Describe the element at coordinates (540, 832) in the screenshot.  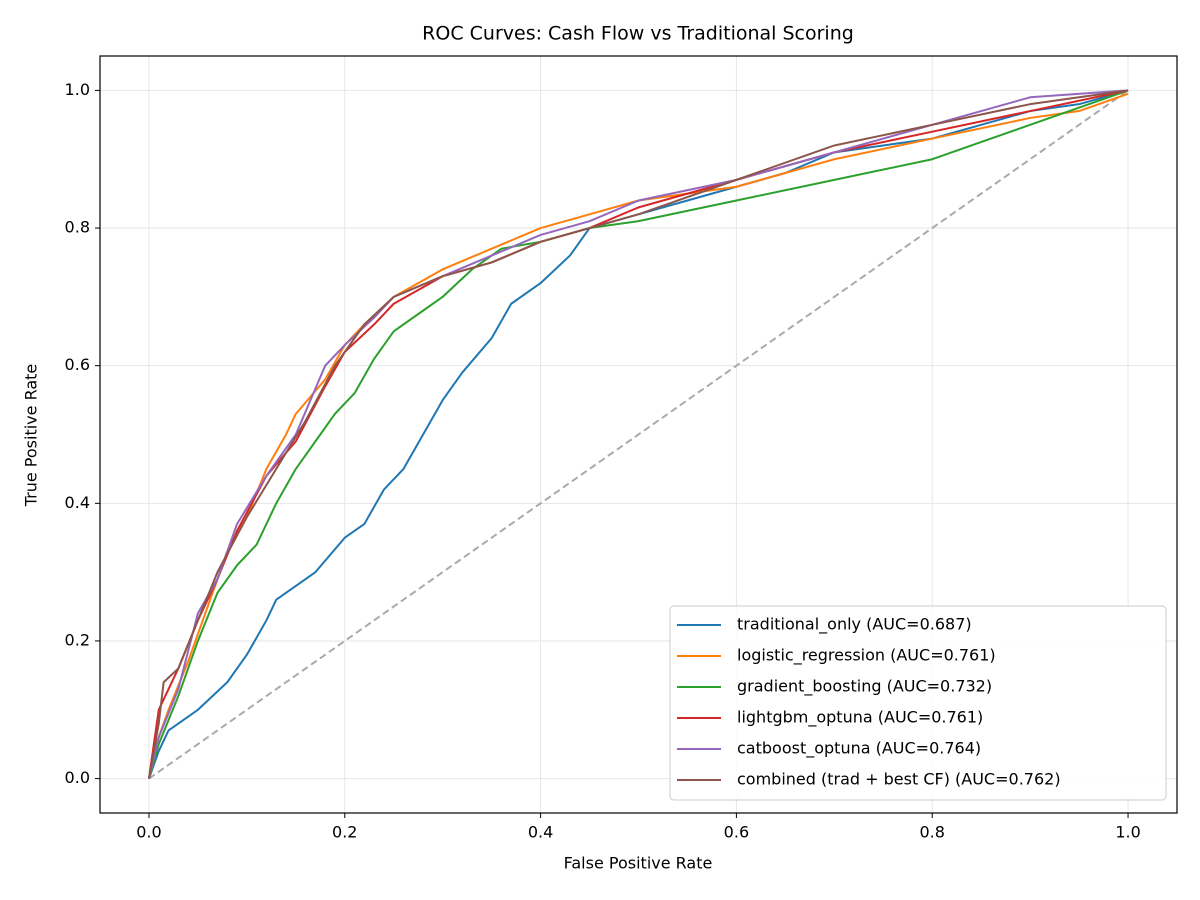
I see `x-tick-label: 0.4` at that location.